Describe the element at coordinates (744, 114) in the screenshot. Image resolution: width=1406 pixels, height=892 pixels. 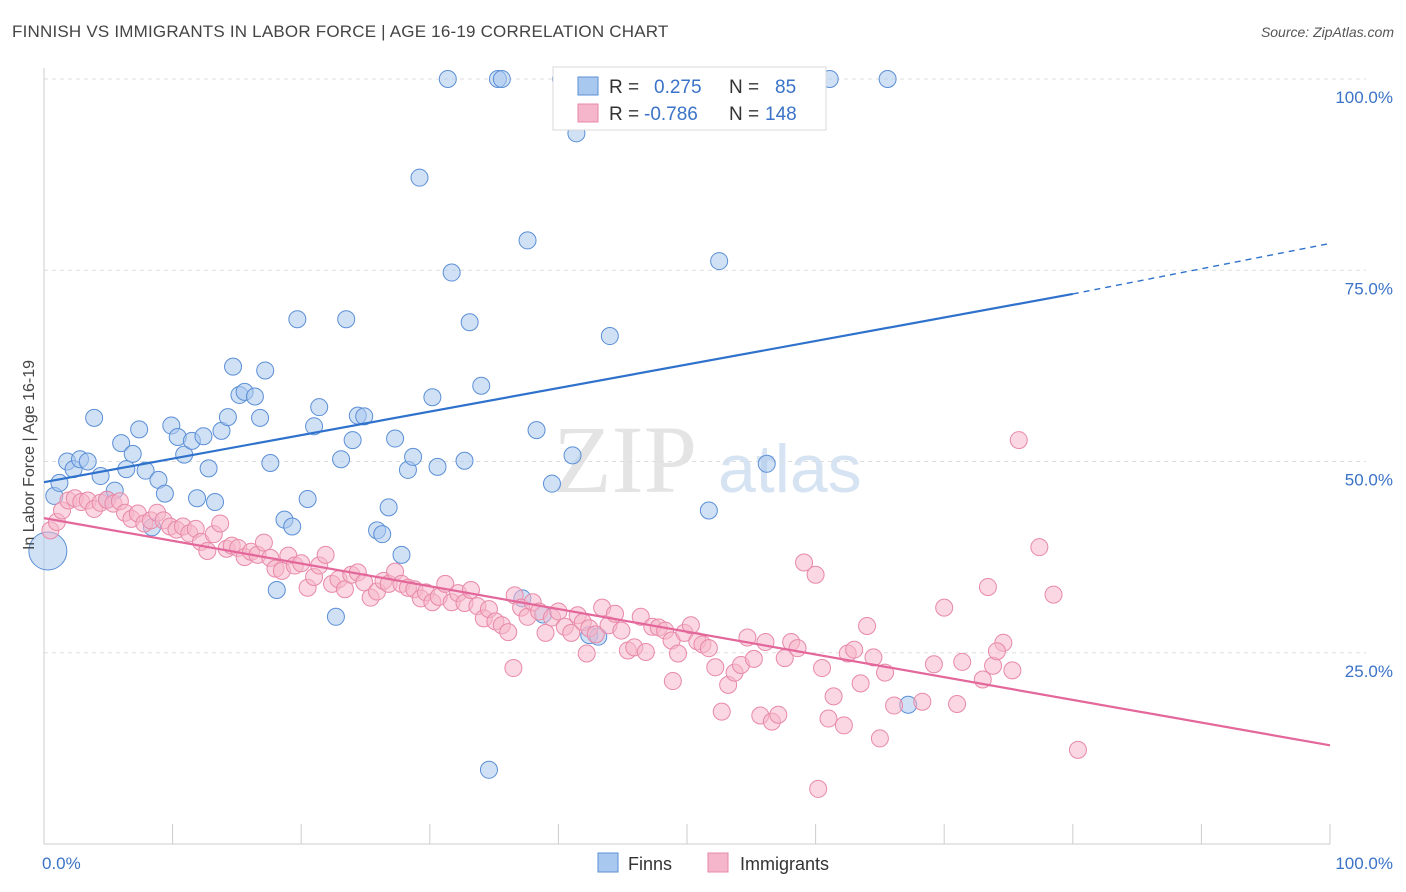
I see `immigrants-n-label: N =` at that location.